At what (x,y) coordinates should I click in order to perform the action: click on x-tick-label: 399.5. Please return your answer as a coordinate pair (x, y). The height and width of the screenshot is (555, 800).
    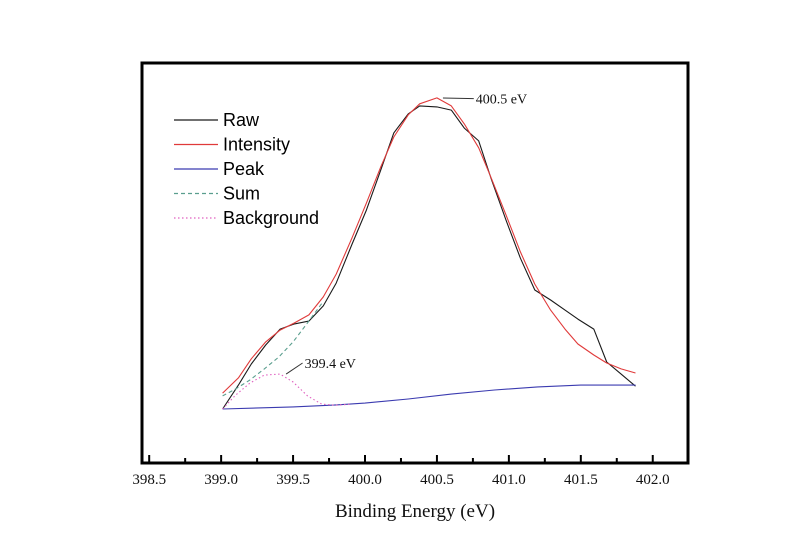
    Looking at the image, I should click on (293, 480).